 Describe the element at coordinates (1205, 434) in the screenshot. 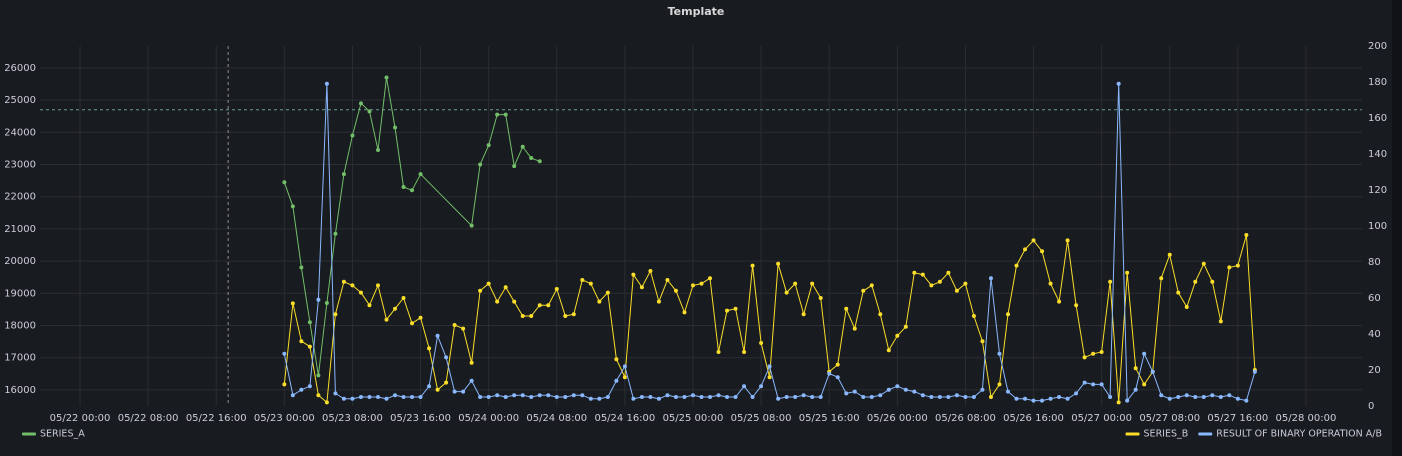

I see `legend-swatch` at that location.